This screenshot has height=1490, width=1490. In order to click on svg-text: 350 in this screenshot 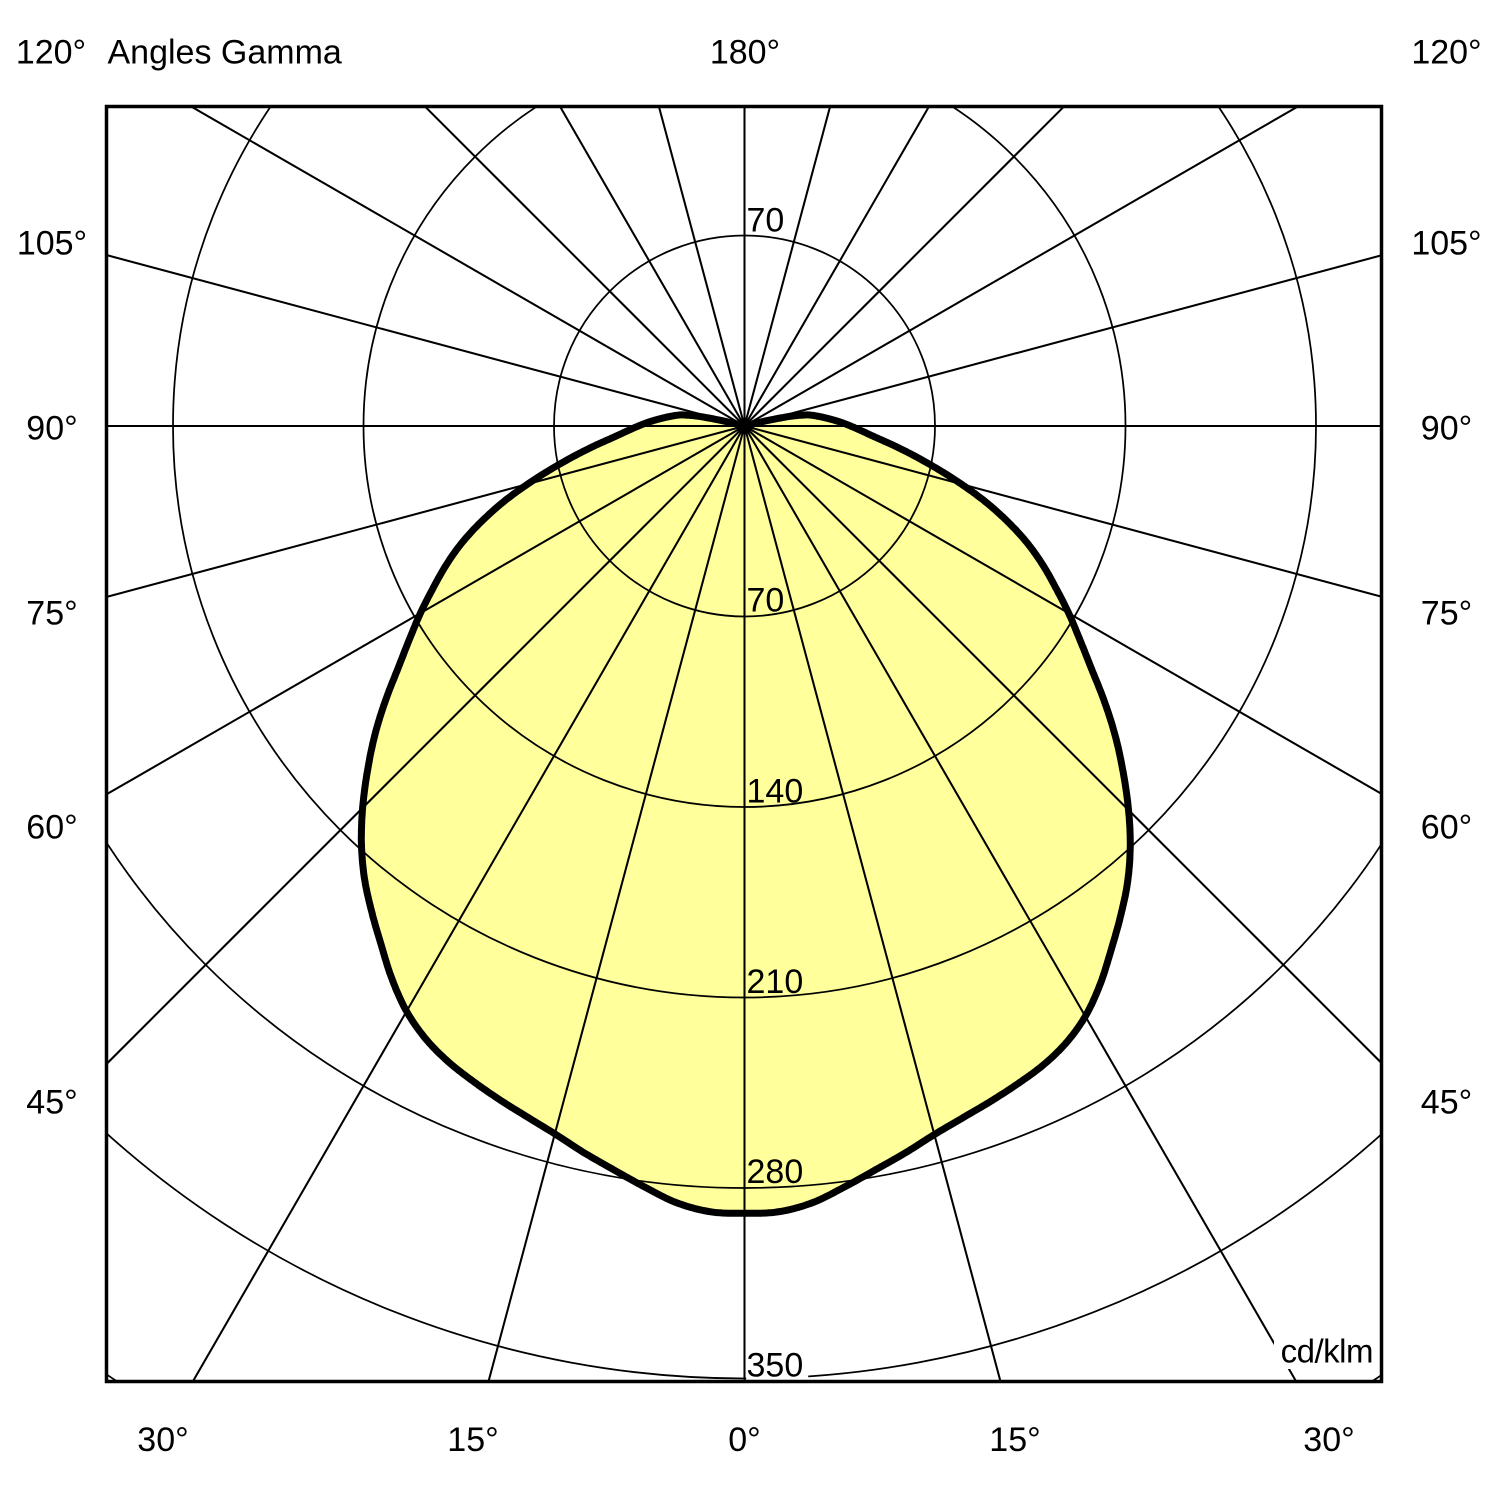, I will do `click(775, 1366)`.